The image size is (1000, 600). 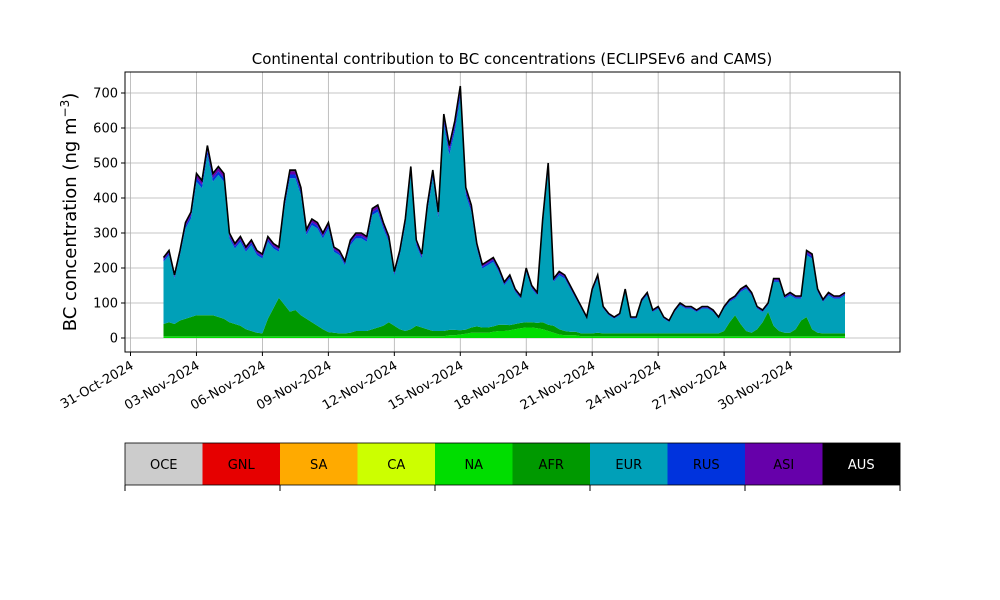 I want to click on legend-swatch-rus, so click(x=706, y=464).